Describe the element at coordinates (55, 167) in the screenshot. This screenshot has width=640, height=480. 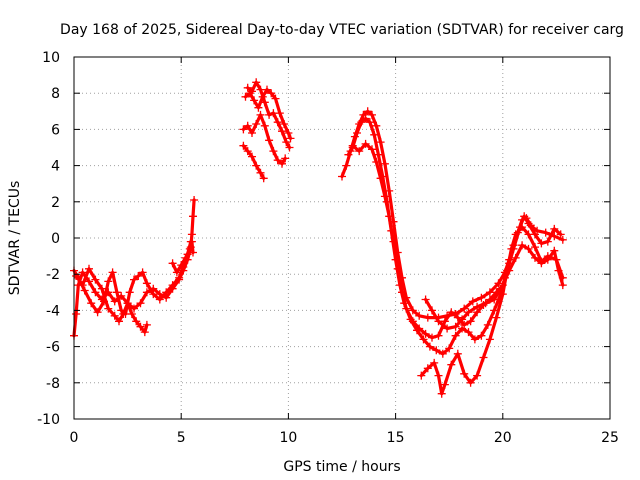
I see `y-tick-label: 4` at that location.